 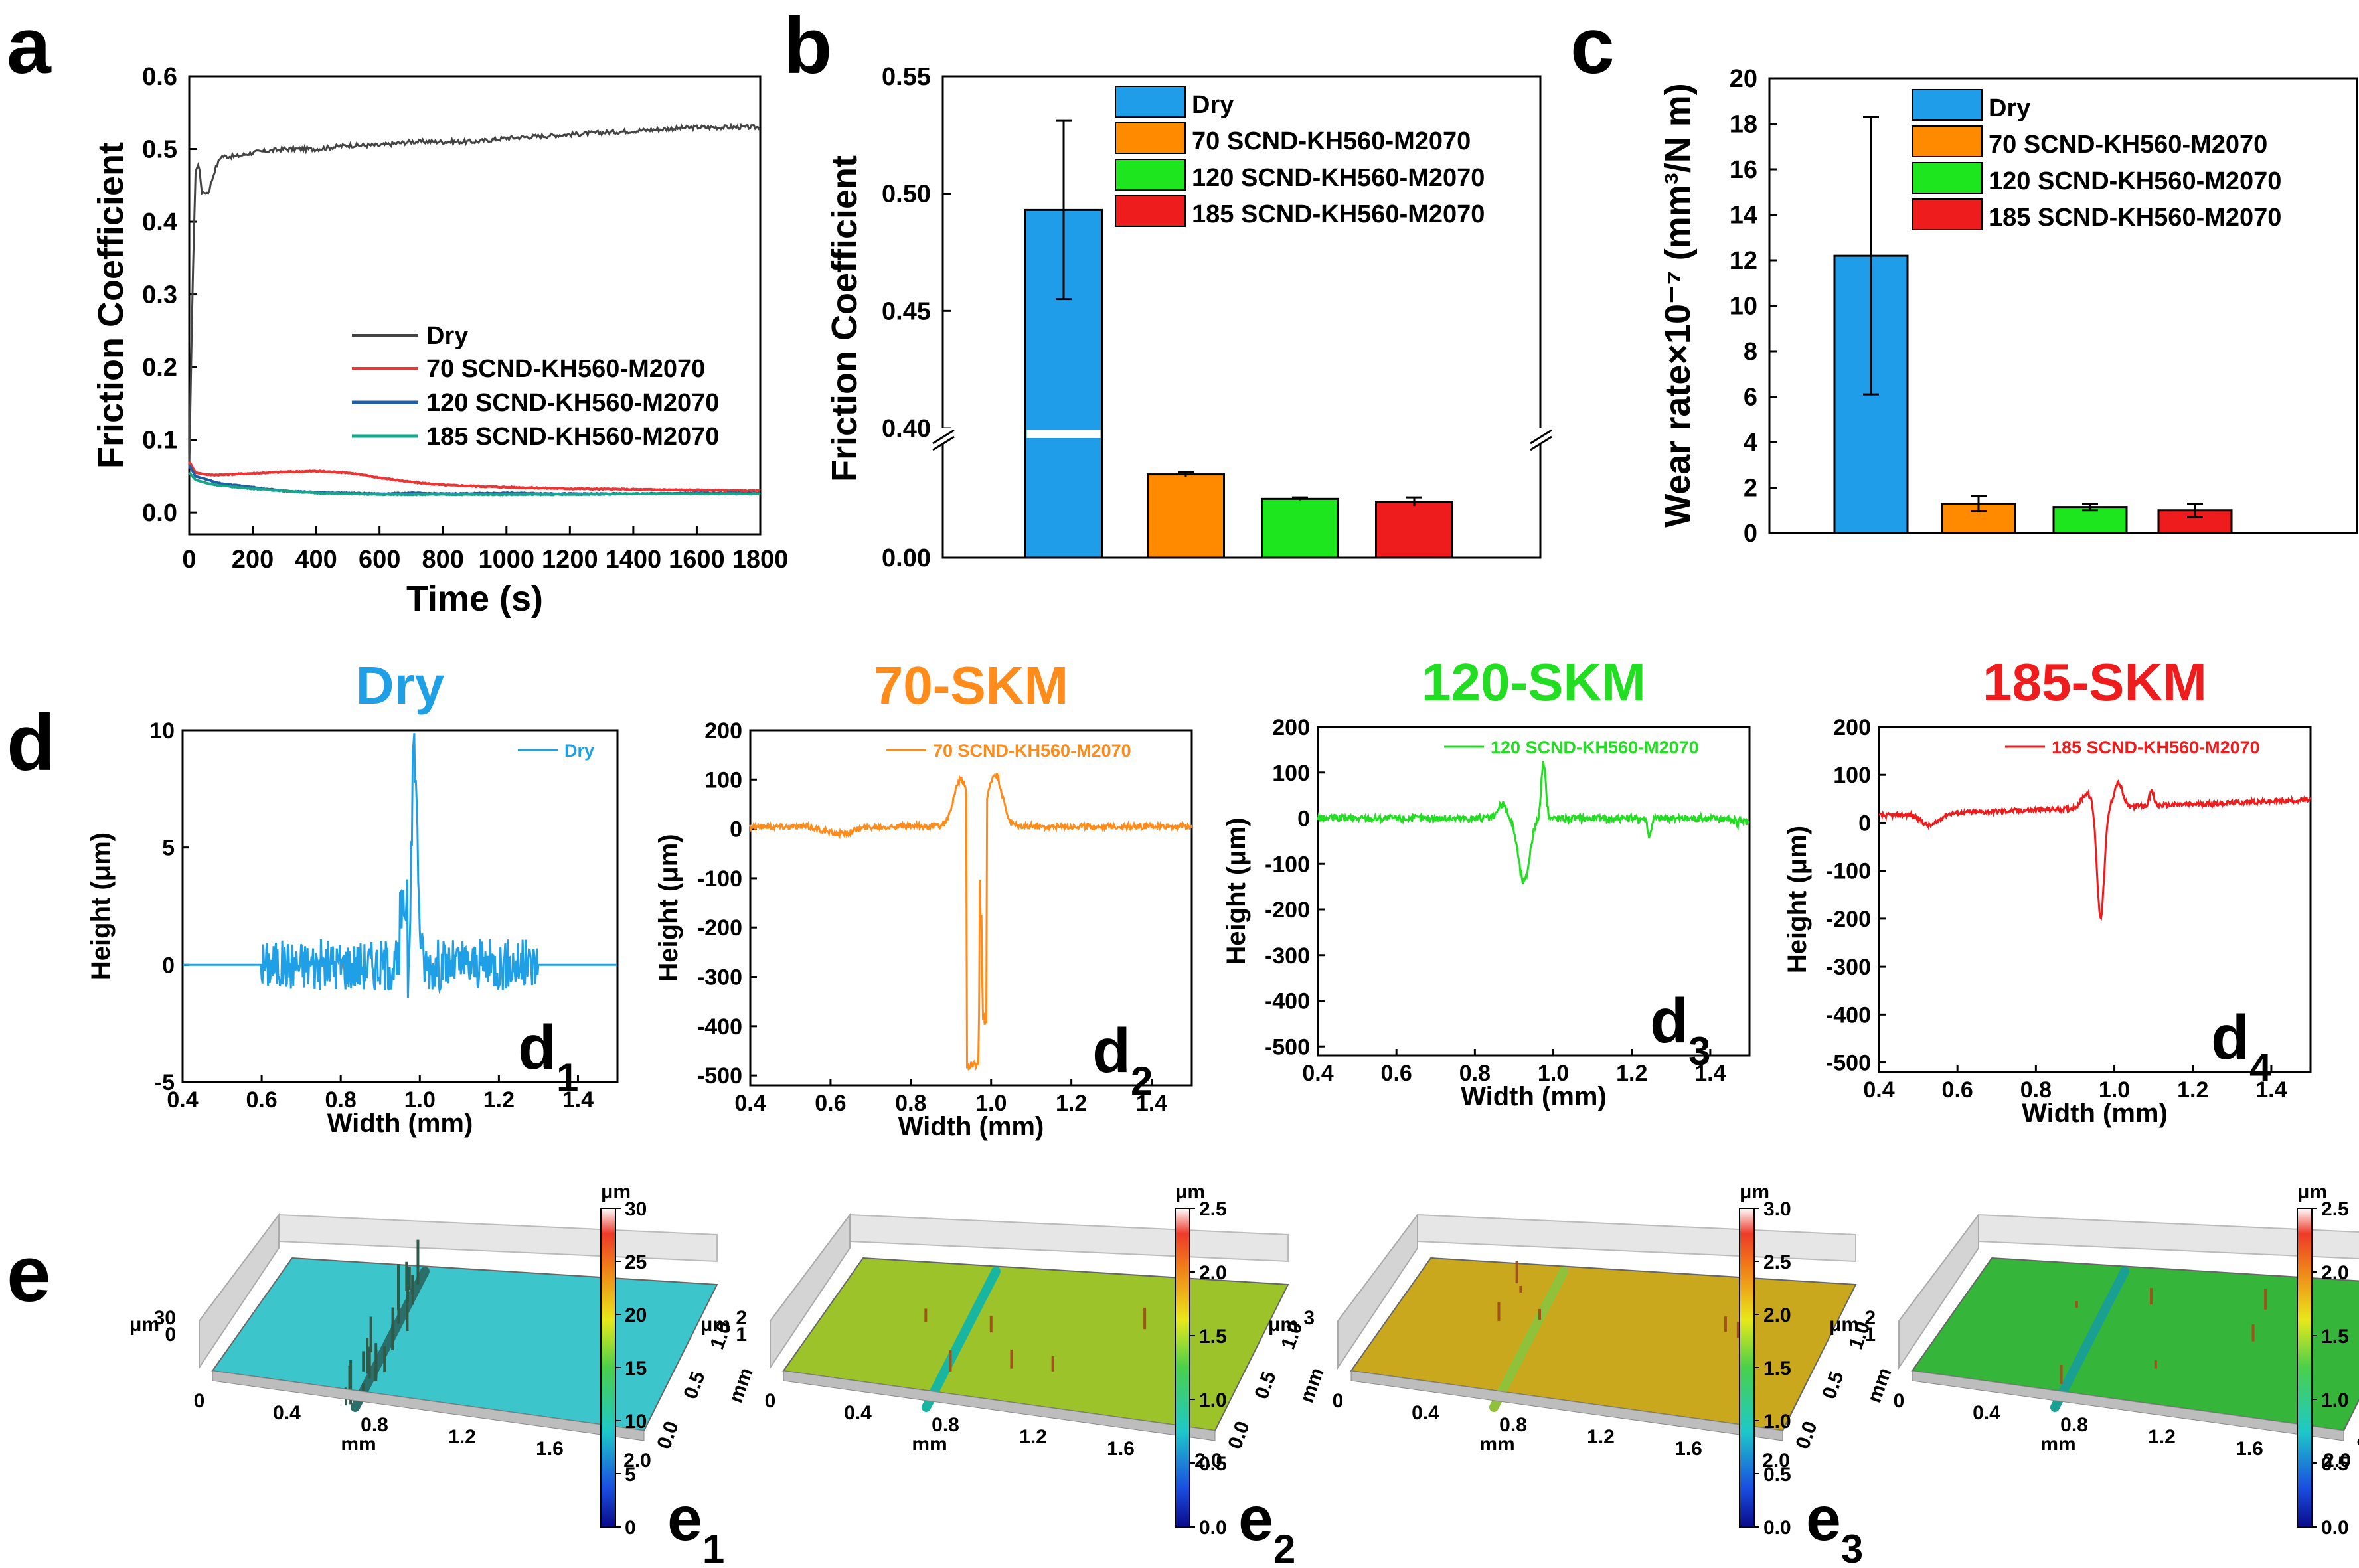 I want to click on surface-e3-colorbar, so click(x=1747, y=1368).